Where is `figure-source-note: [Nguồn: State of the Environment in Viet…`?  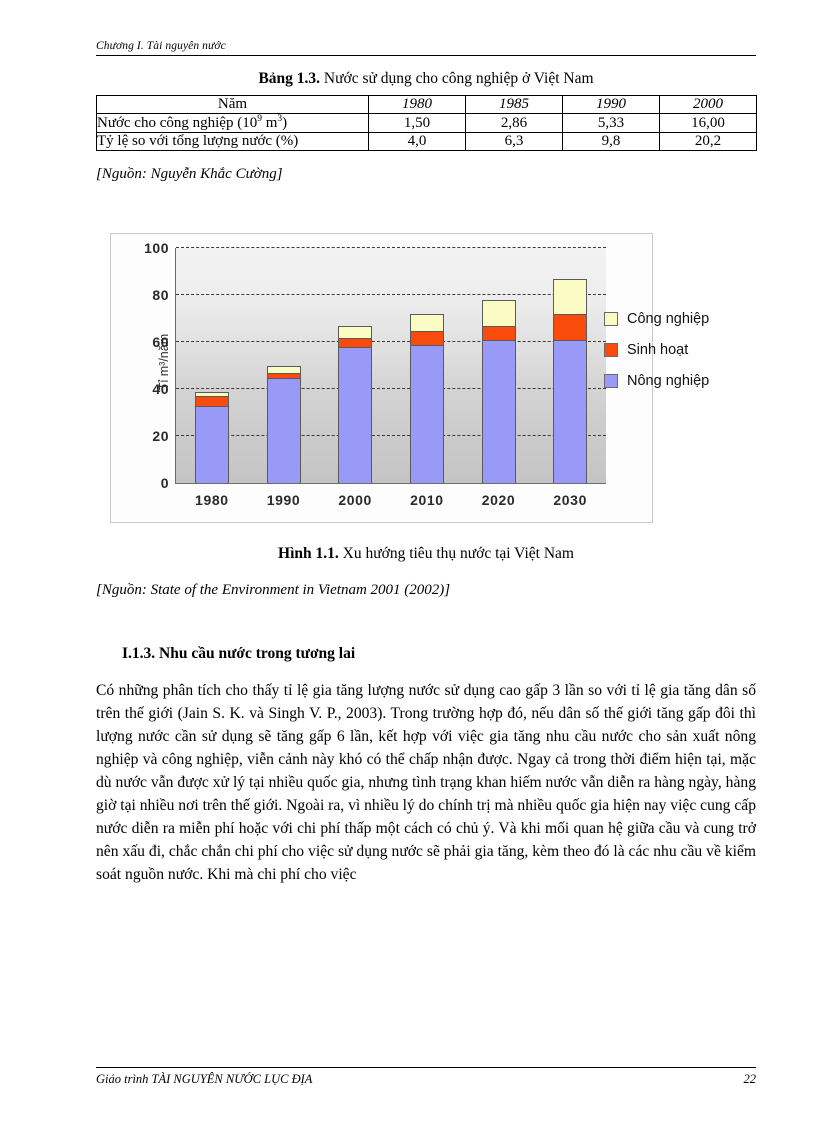
figure-source-note: [Nguồn: State of the Environment in Viet… is located at coordinates (273, 590).